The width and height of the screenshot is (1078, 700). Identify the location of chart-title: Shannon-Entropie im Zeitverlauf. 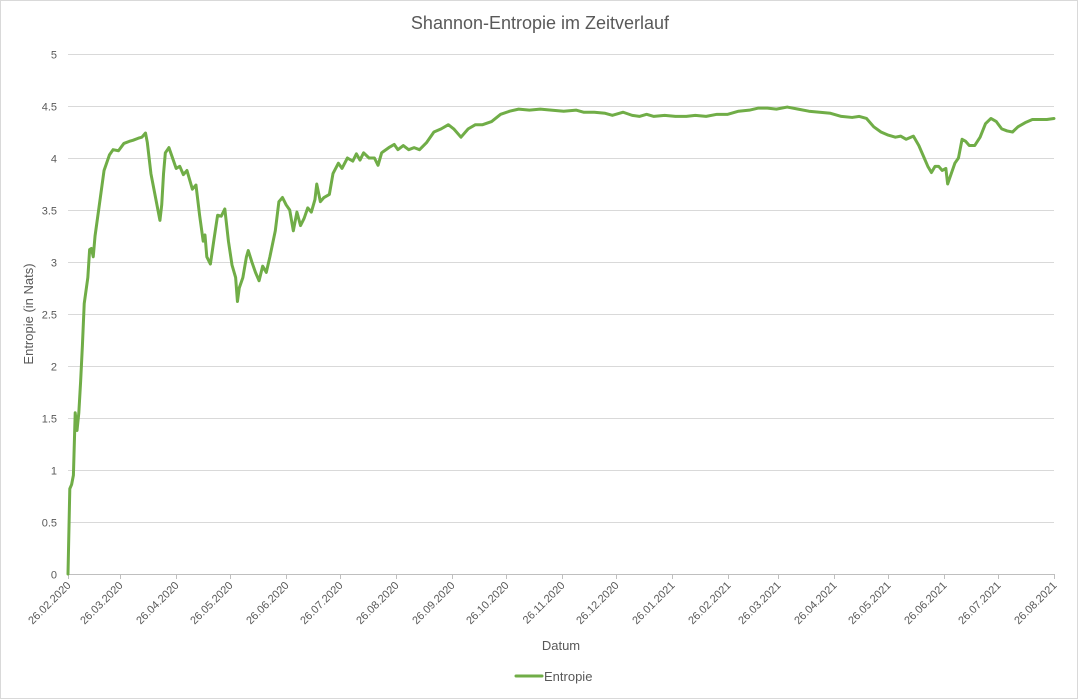
(540, 23).